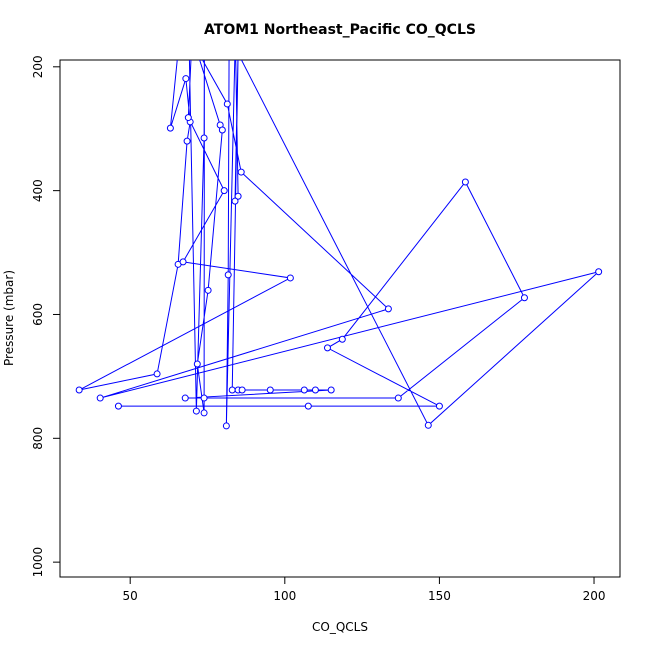 This screenshot has height=650, width=650. What do you see at coordinates (594, 596) in the screenshot?
I see `x-tick-label: 200` at bounding box center [594, 596].